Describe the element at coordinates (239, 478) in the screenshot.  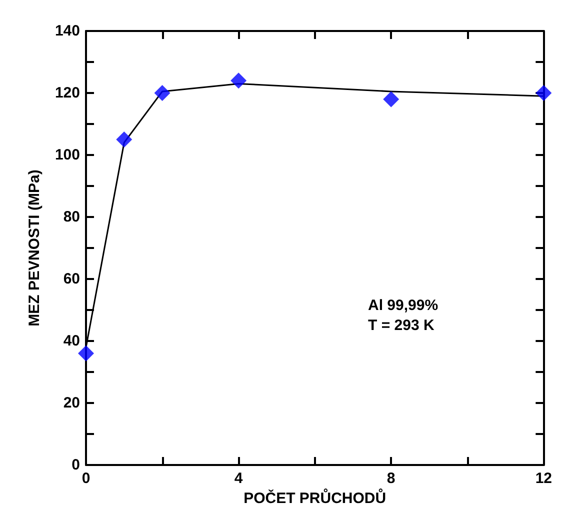
I see `x-tick-label: 4` at that location.